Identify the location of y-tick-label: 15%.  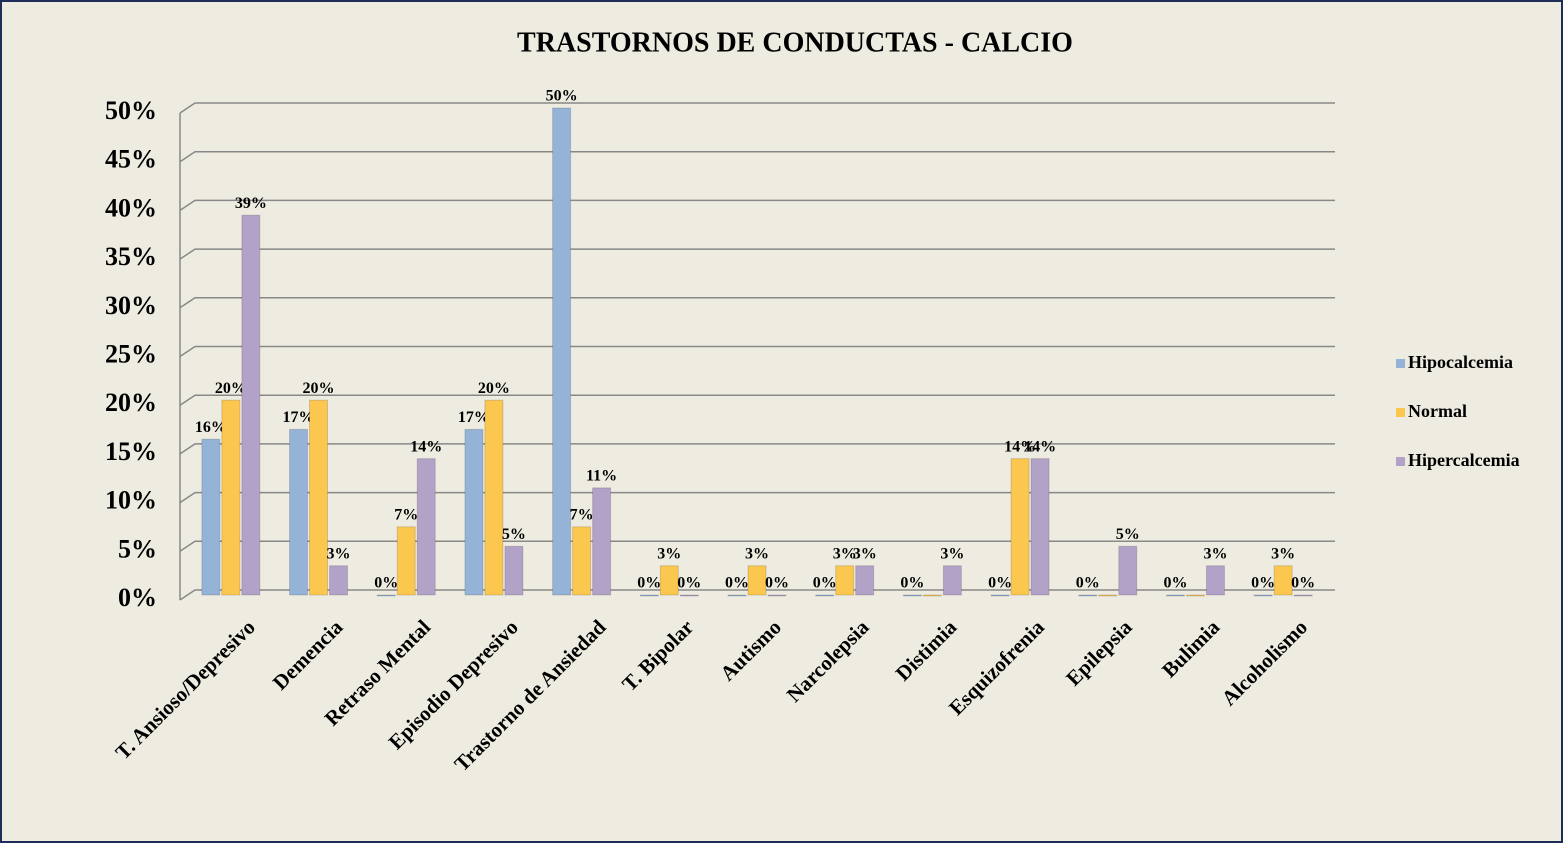
(131, 451).